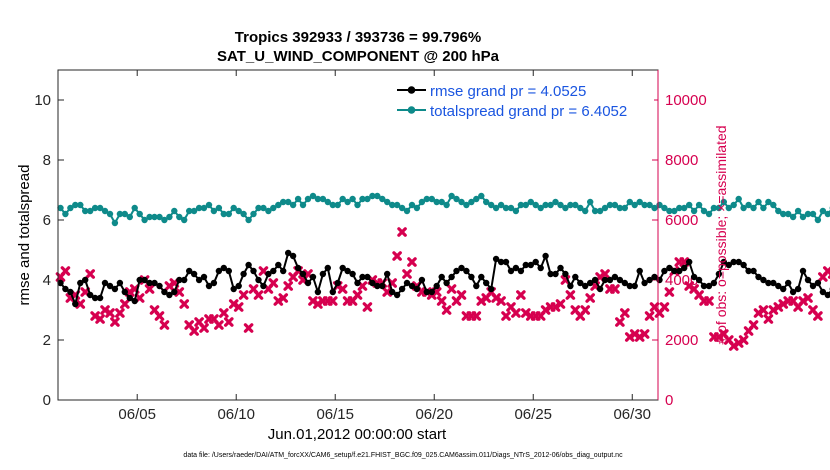 This screenshot has width=830, height=470. I want to click on series-totalspread, so click(443, 209).